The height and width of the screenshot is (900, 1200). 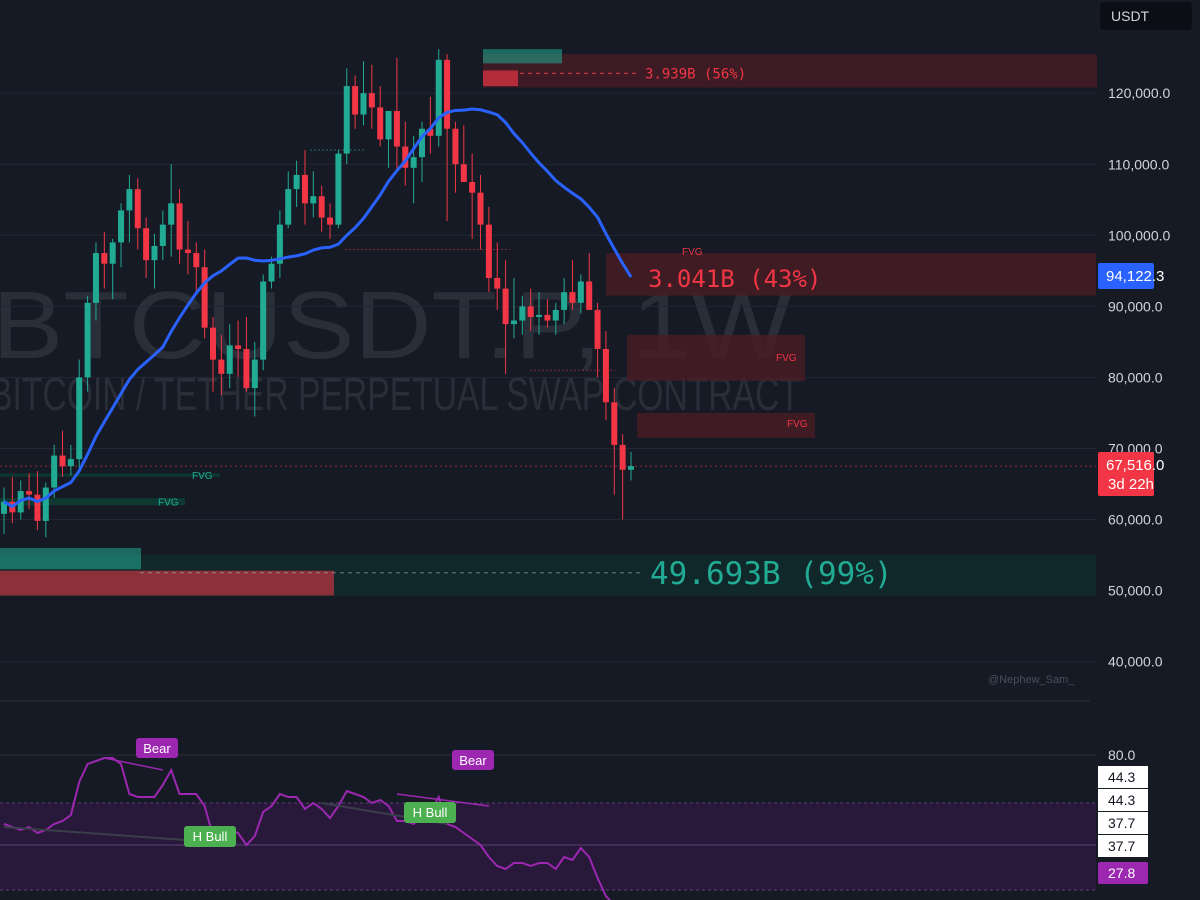 I want to click on currency-badge, so click(x=1146, y=16).